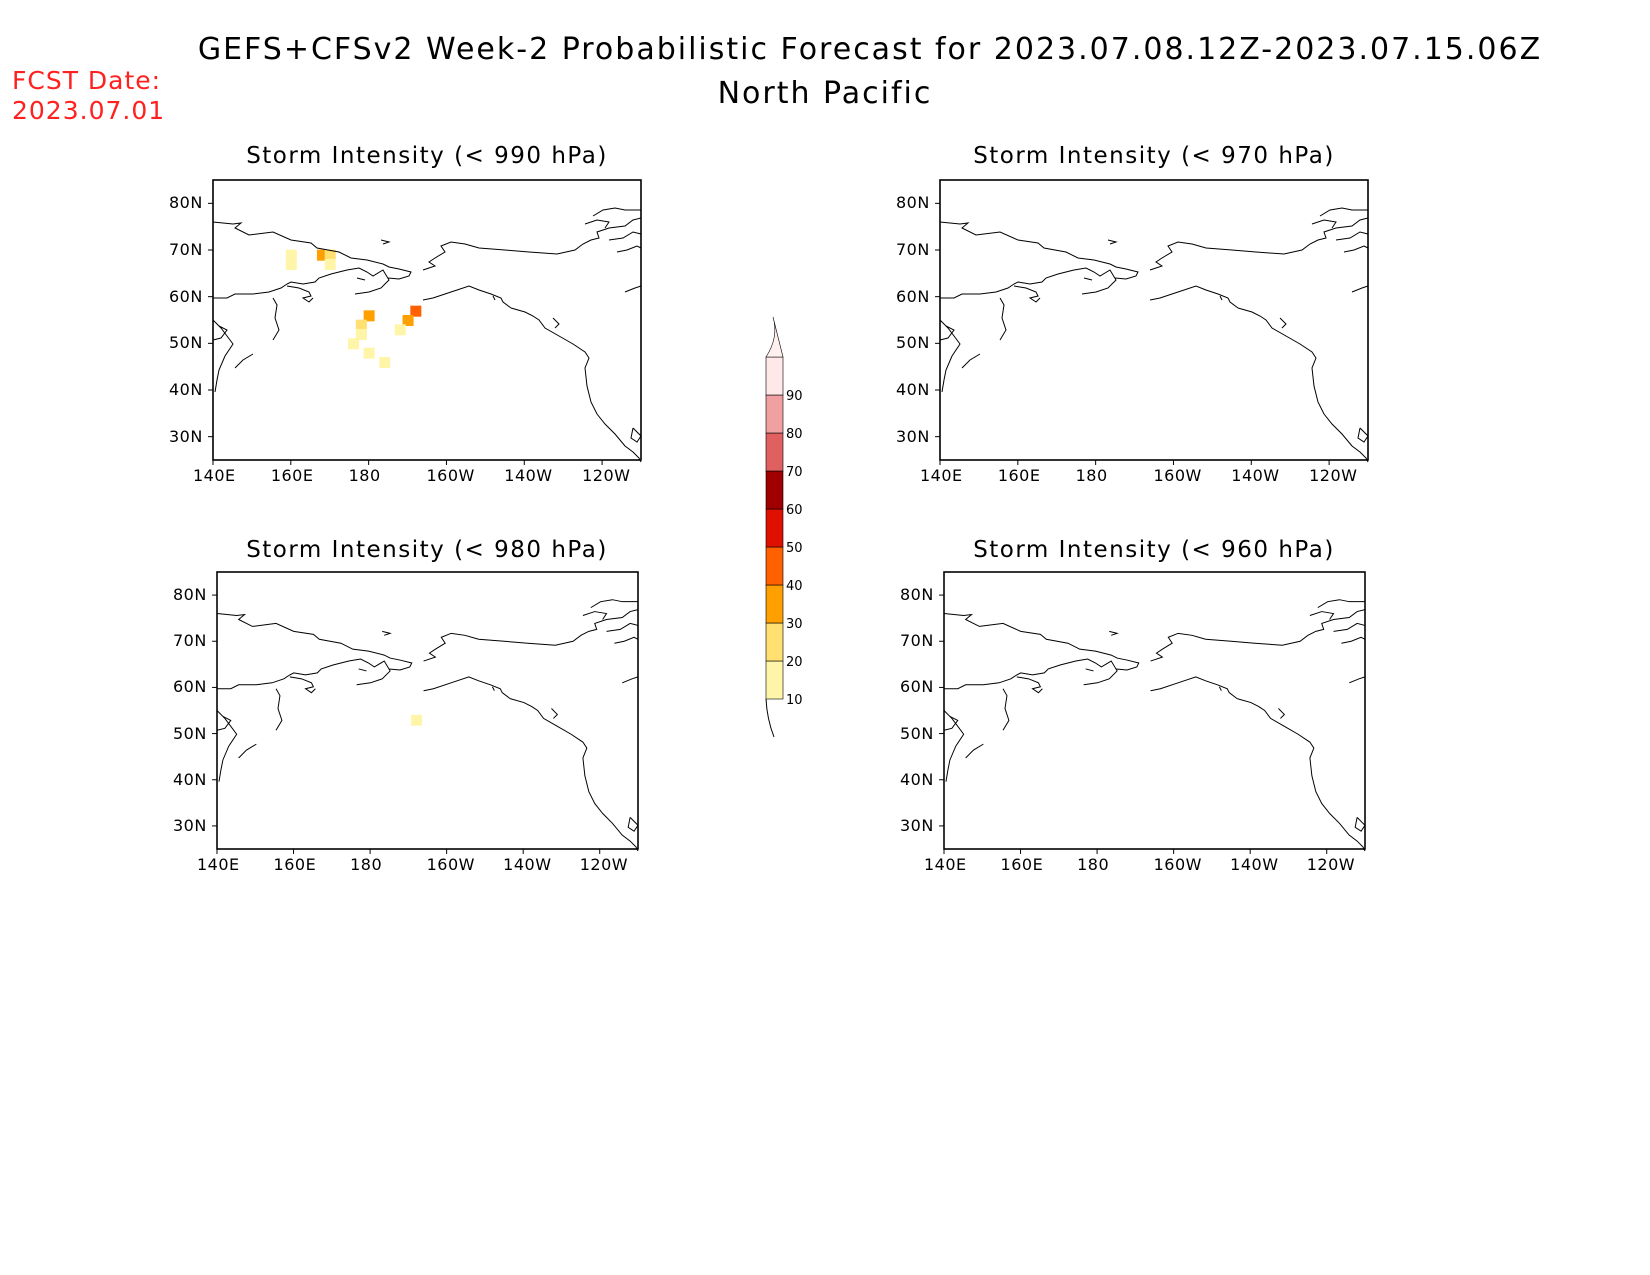 The image size is (1650, 1275). I want to click on lat-label: 50N, so click(186, 343).